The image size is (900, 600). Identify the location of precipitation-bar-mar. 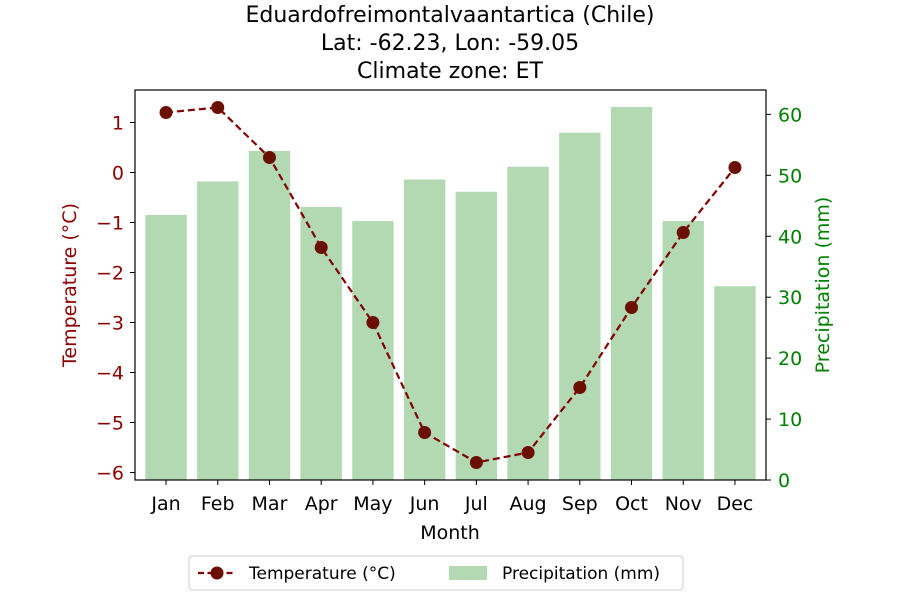
(269, 315).